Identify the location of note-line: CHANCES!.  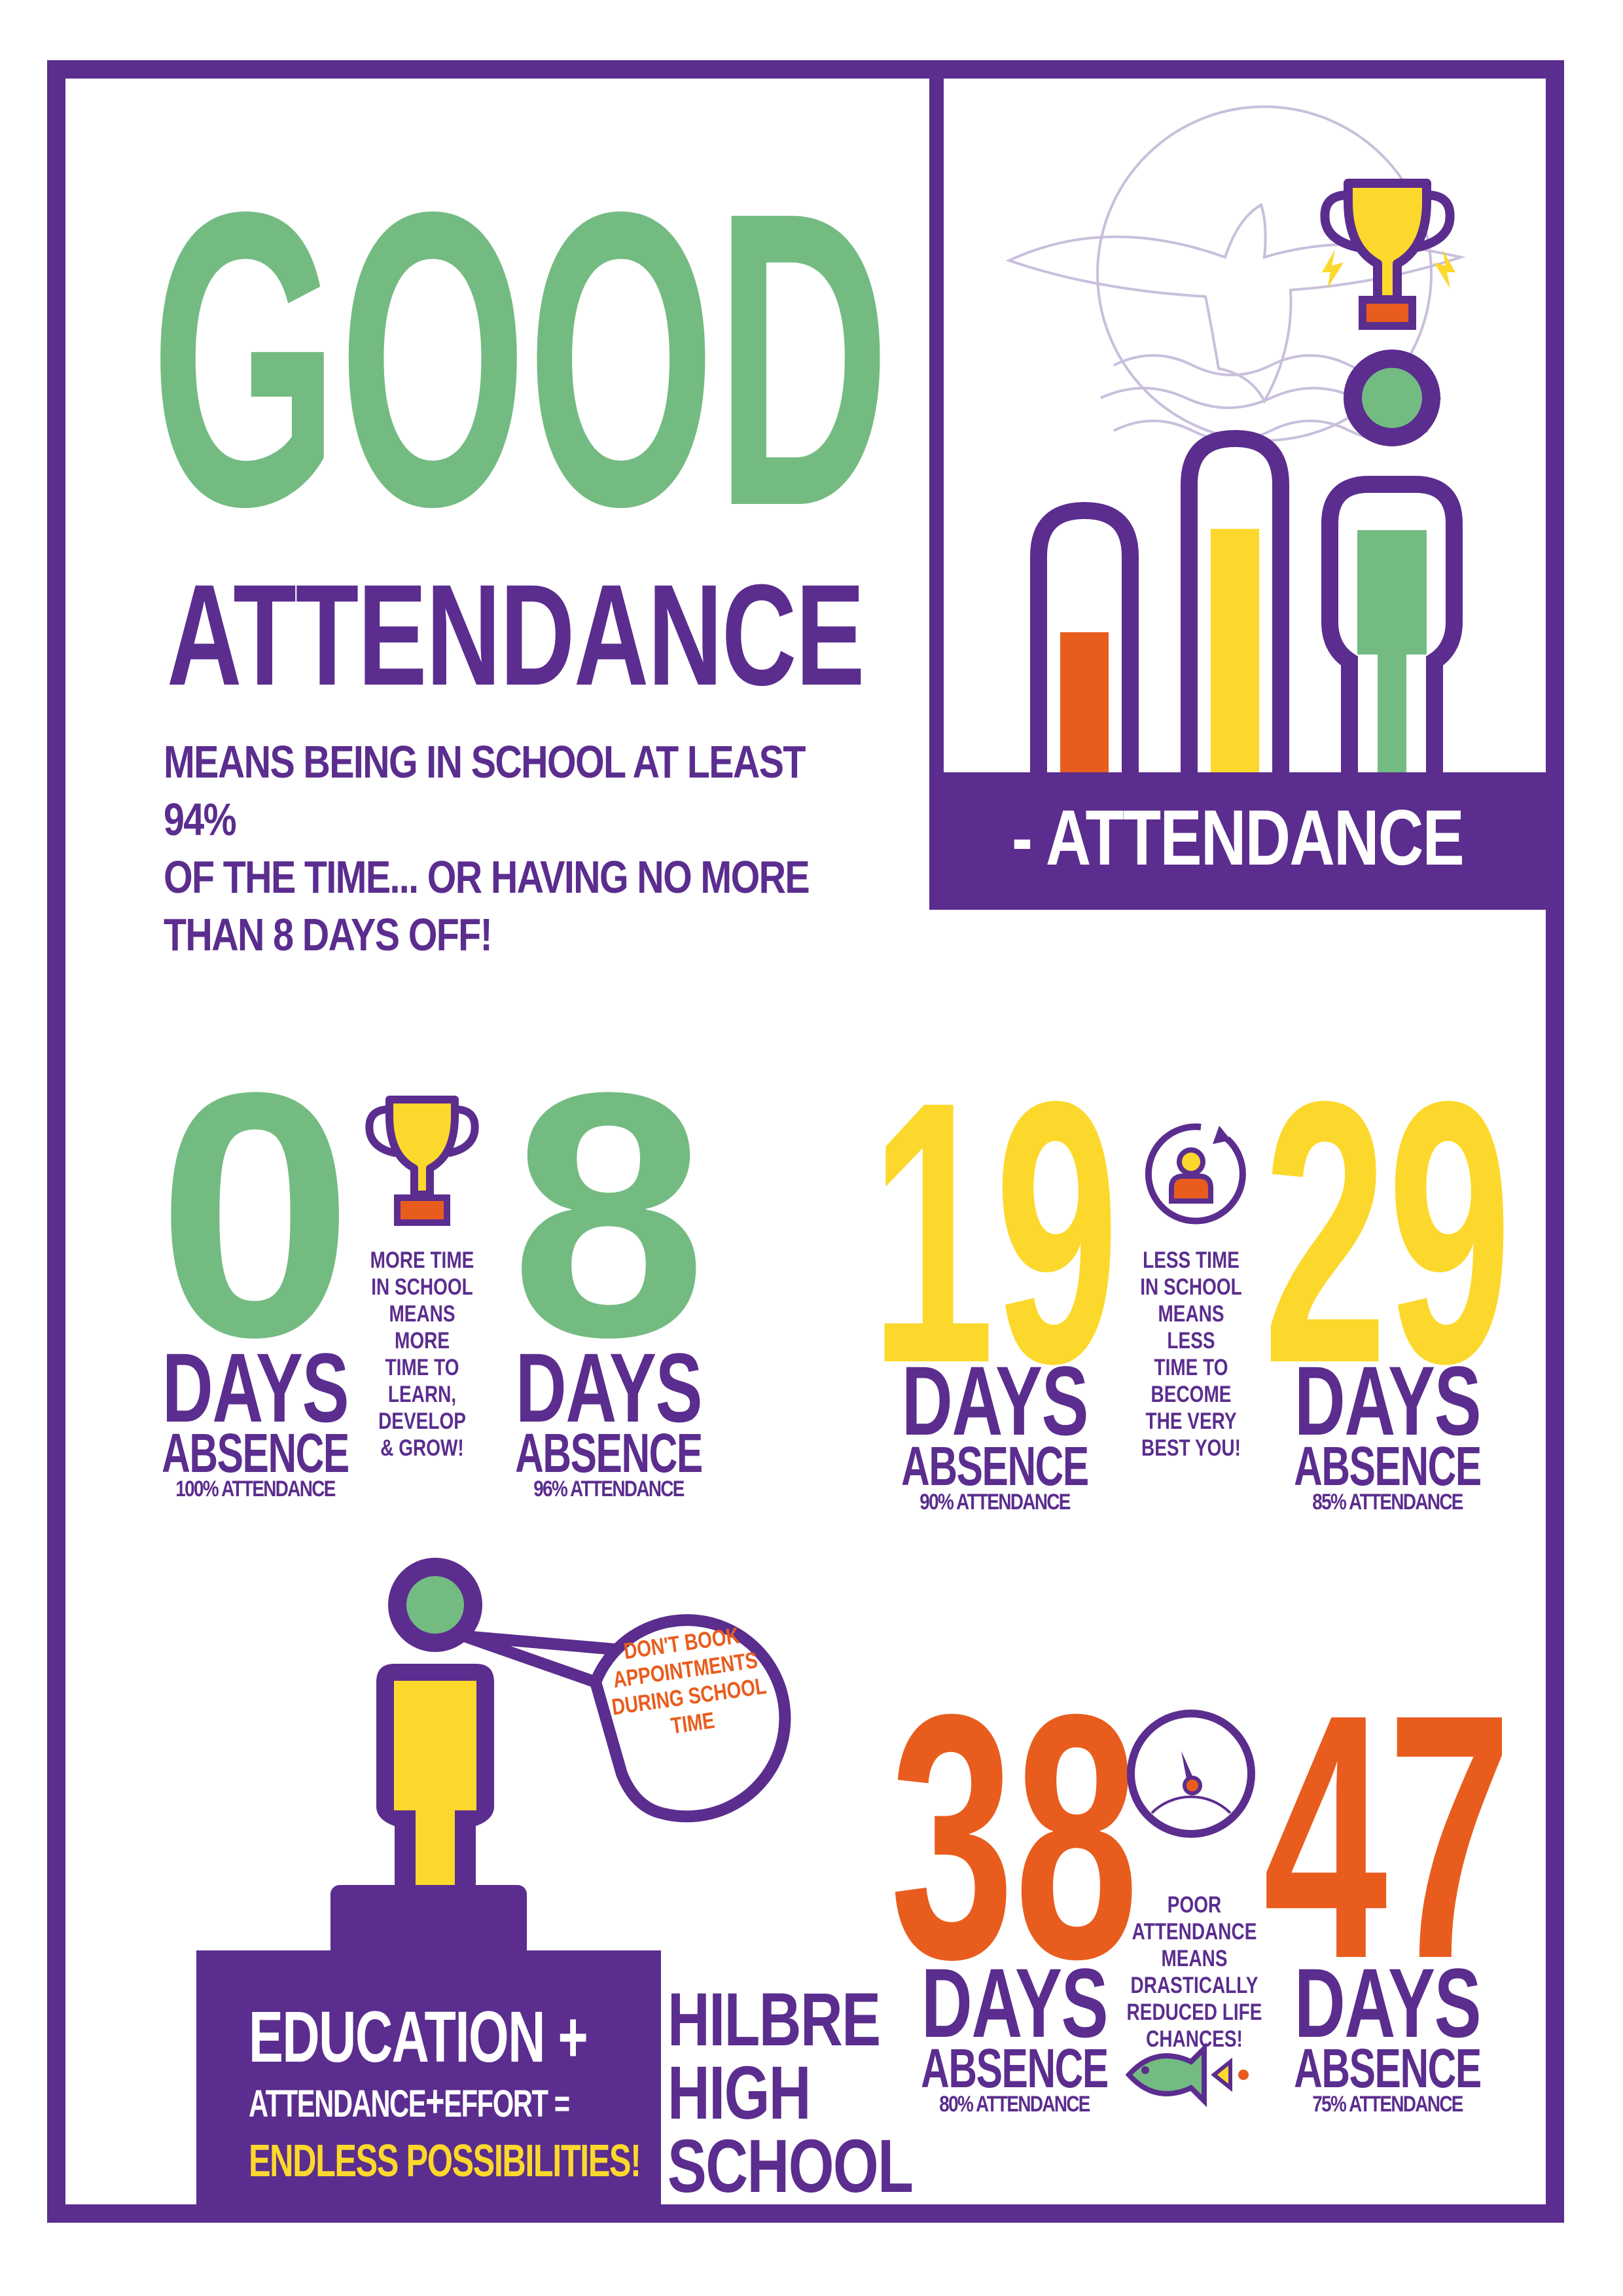
(1194, 2039).